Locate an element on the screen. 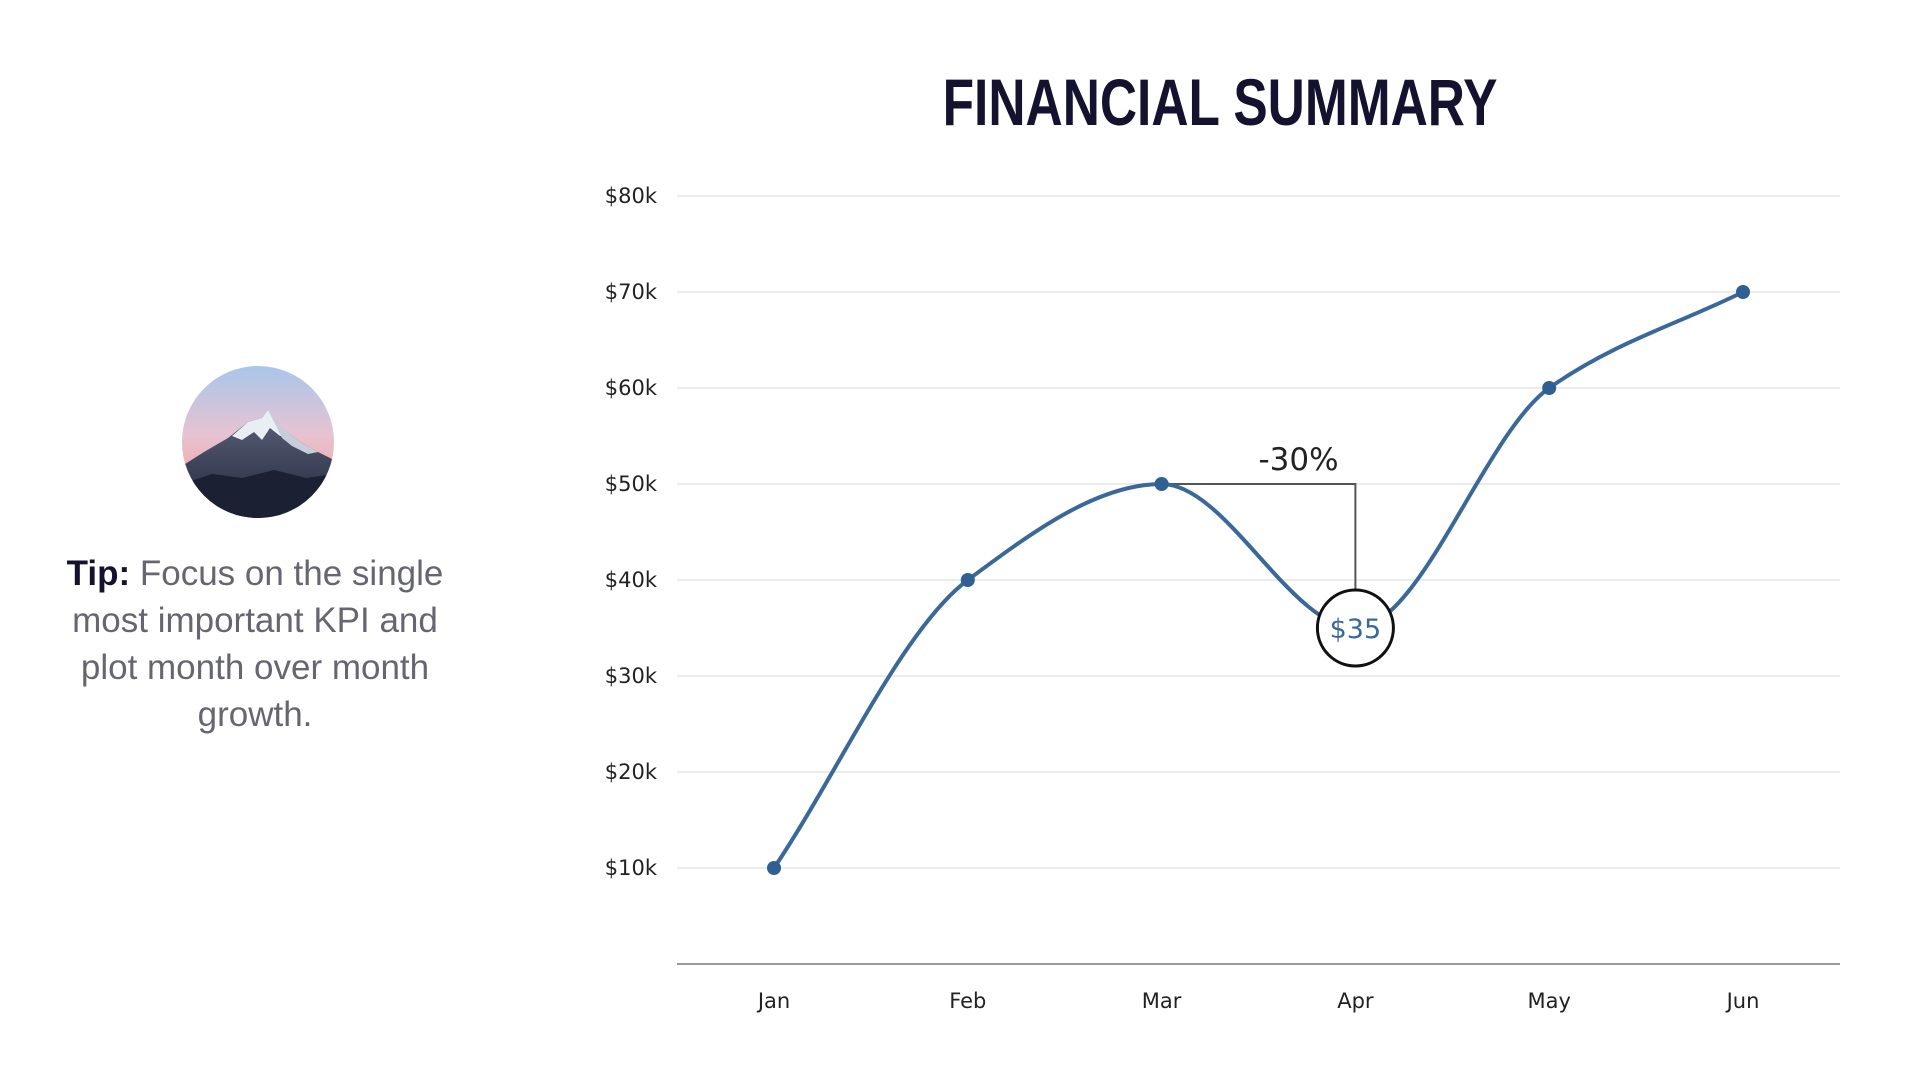  page-title: FINANCIAL SUMMARY is located at coordinates (1220, 102).